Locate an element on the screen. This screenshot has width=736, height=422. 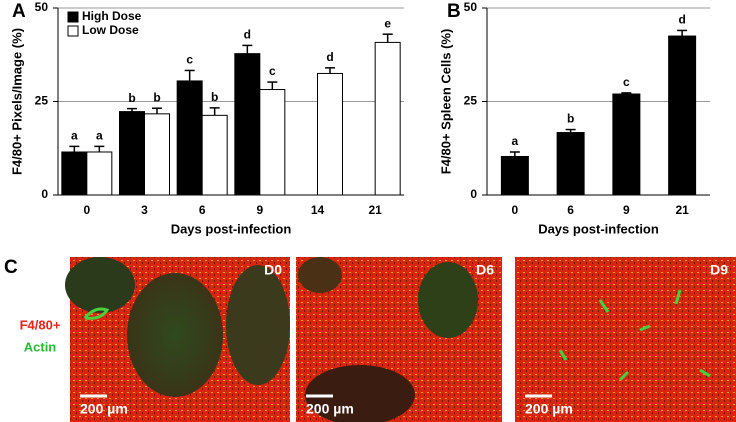
panel-label: A is located at coordinates (19, 11).